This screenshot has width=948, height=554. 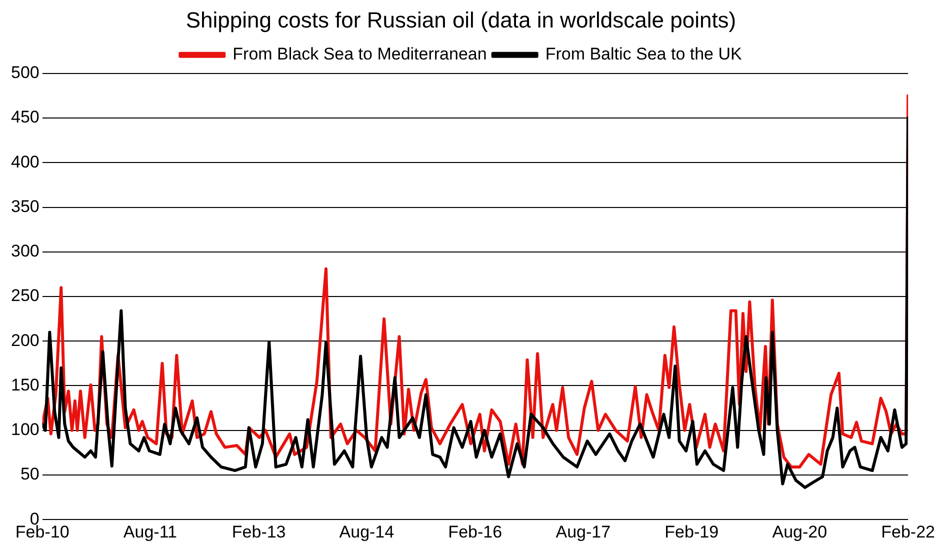 I want to click on x-tick-label: Aug-11, so click(x=150, y=532).